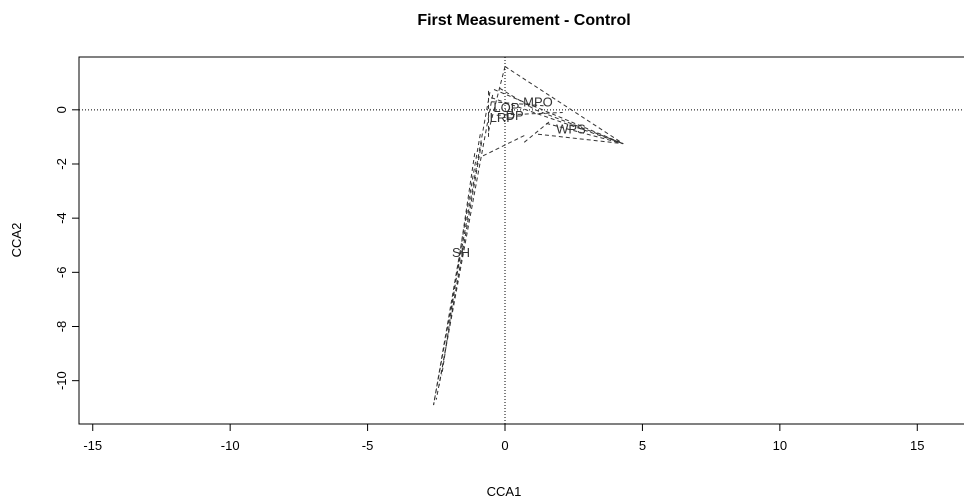  Describe the element at coordinates (504, 445) in the screenshot. I see `x-tick-label: 0` at that location.